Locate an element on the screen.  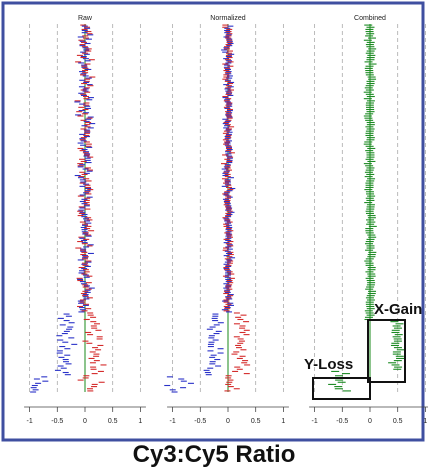
figure-caption: Cy3:Cy5 Ratio is located at coordinates (214, 454).